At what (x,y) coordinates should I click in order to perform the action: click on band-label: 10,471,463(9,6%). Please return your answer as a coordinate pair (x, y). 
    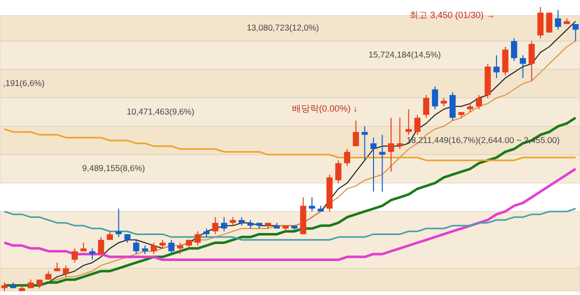
    Looking at the image, I should click on (160, 111).